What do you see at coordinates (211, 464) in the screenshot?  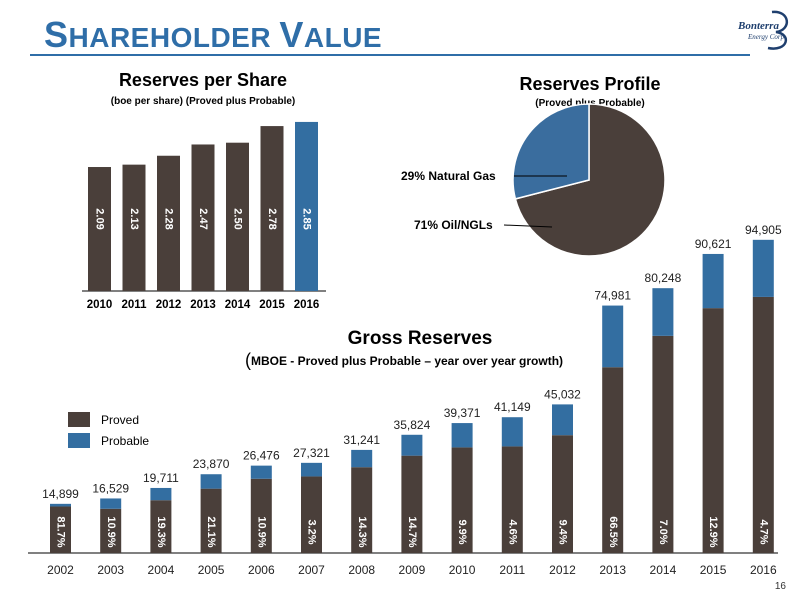 I see `gr-total-label: 23,870` at bounding box center [211, 464].